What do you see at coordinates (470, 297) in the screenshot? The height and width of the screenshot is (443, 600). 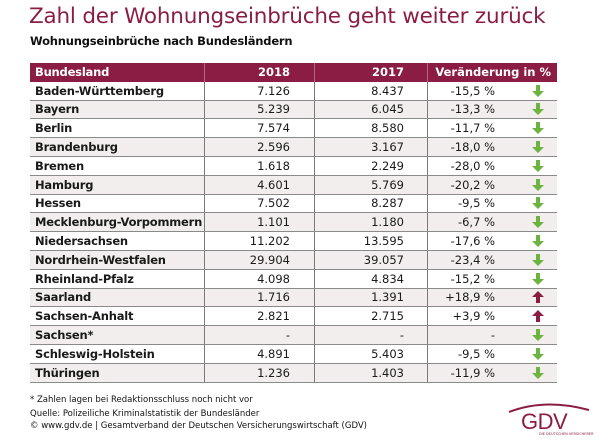 I see `change-value: +18,9 %` at bounding box center [470, 297].